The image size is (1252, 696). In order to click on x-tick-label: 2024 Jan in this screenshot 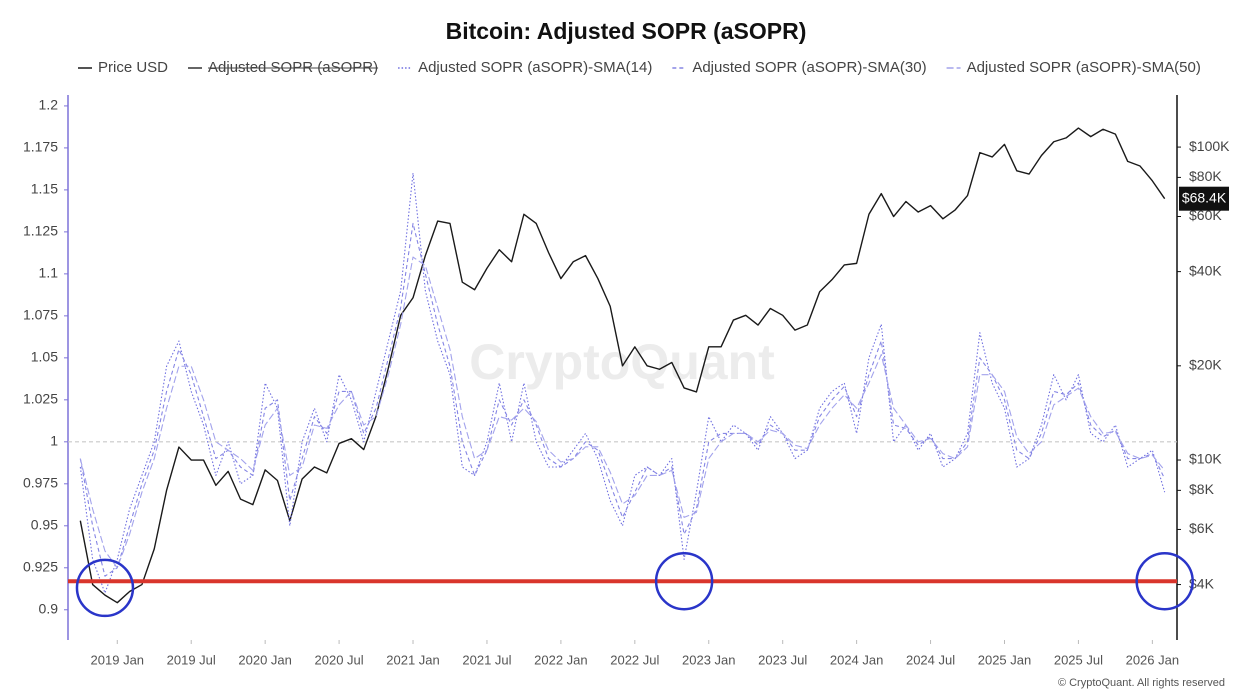, I will do `click(857, 659)`.